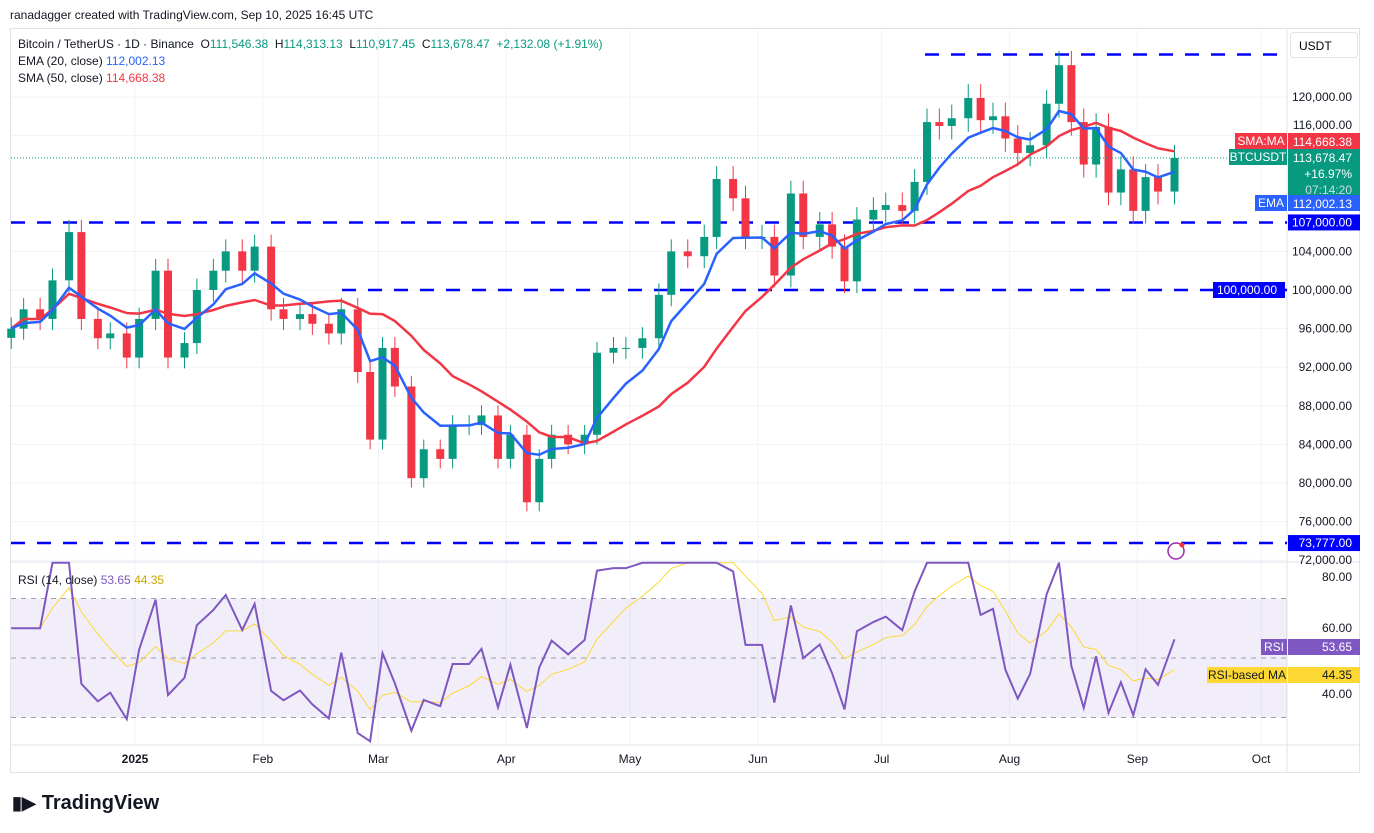 The image size is (1374, 833). I want to click on currency-selector: USDT, so click(1324, 45).